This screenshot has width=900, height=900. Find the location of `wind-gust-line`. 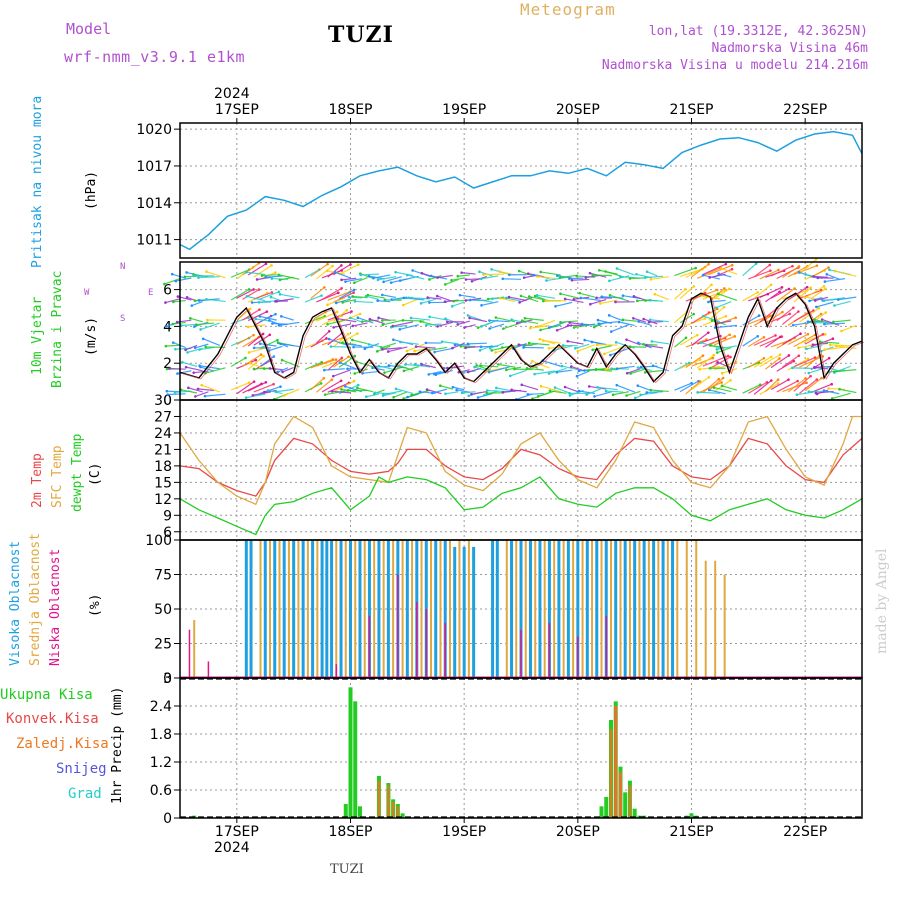

wind-gust-line is located at coordinates (523, 338).